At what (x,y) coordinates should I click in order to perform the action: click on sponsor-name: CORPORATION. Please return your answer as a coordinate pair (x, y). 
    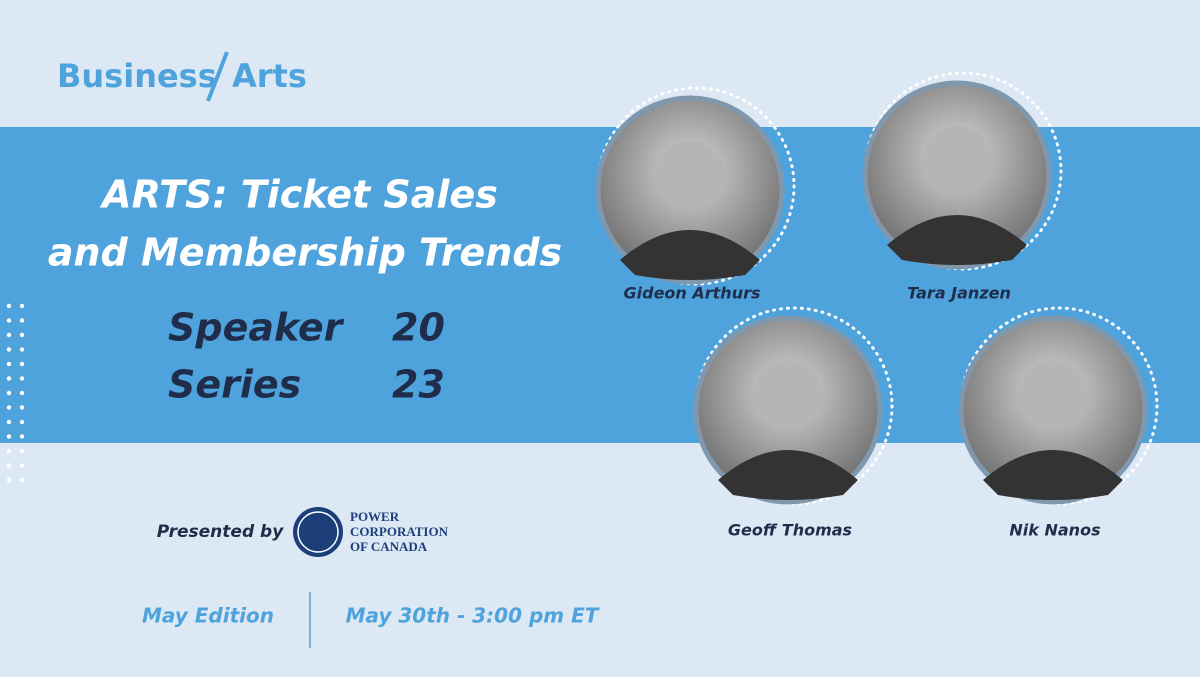
    Looking at the image, I should click on (399, 531).